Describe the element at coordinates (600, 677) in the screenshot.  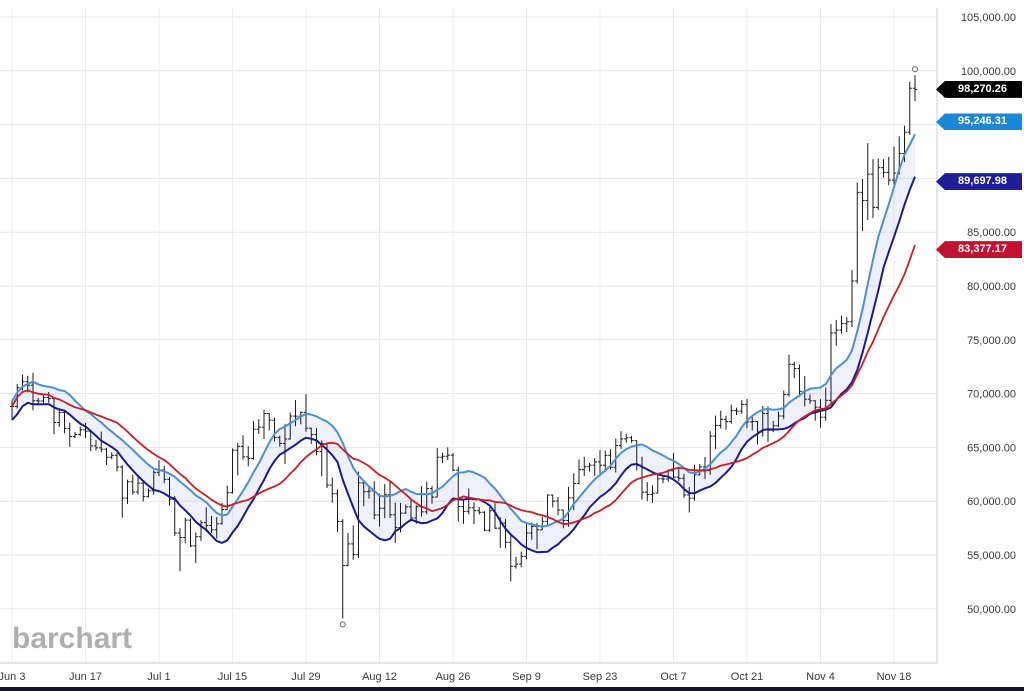
I see `svg-text: Sep 23` at that location.